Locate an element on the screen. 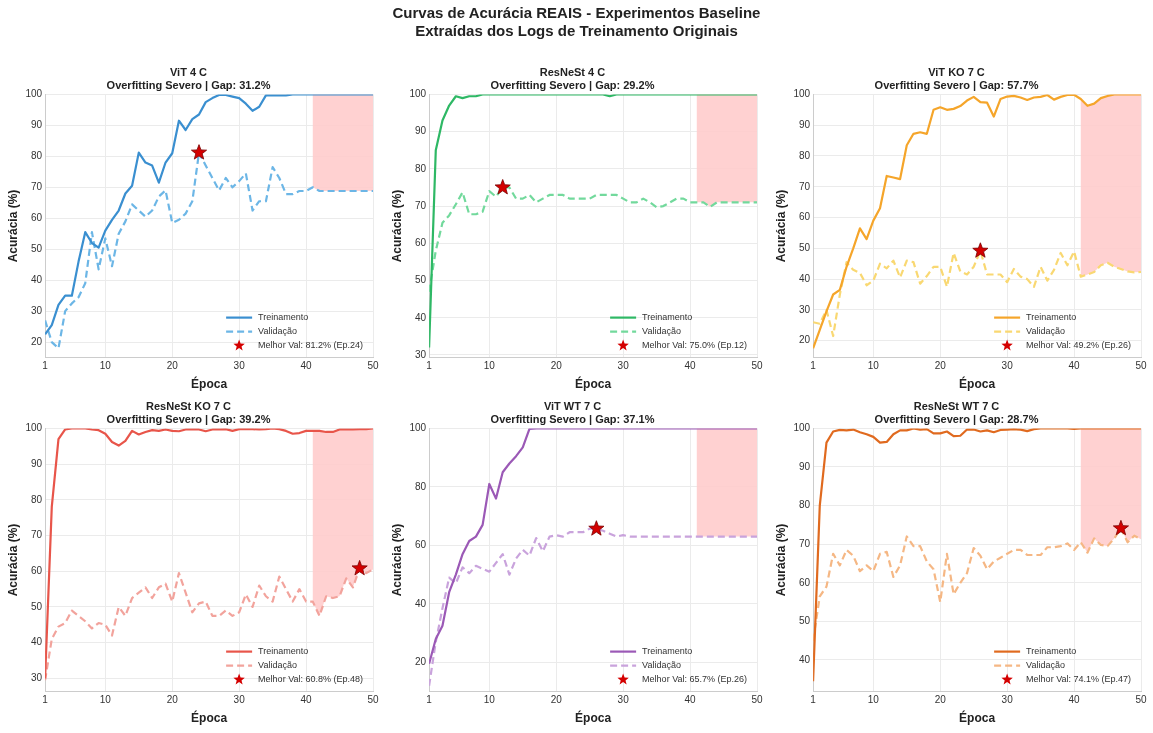 The height and width of the screenshot is (733, 1153). legend-label: Melhor Val: 75.0% (Ep.12) is located at coordinates (695, 345).